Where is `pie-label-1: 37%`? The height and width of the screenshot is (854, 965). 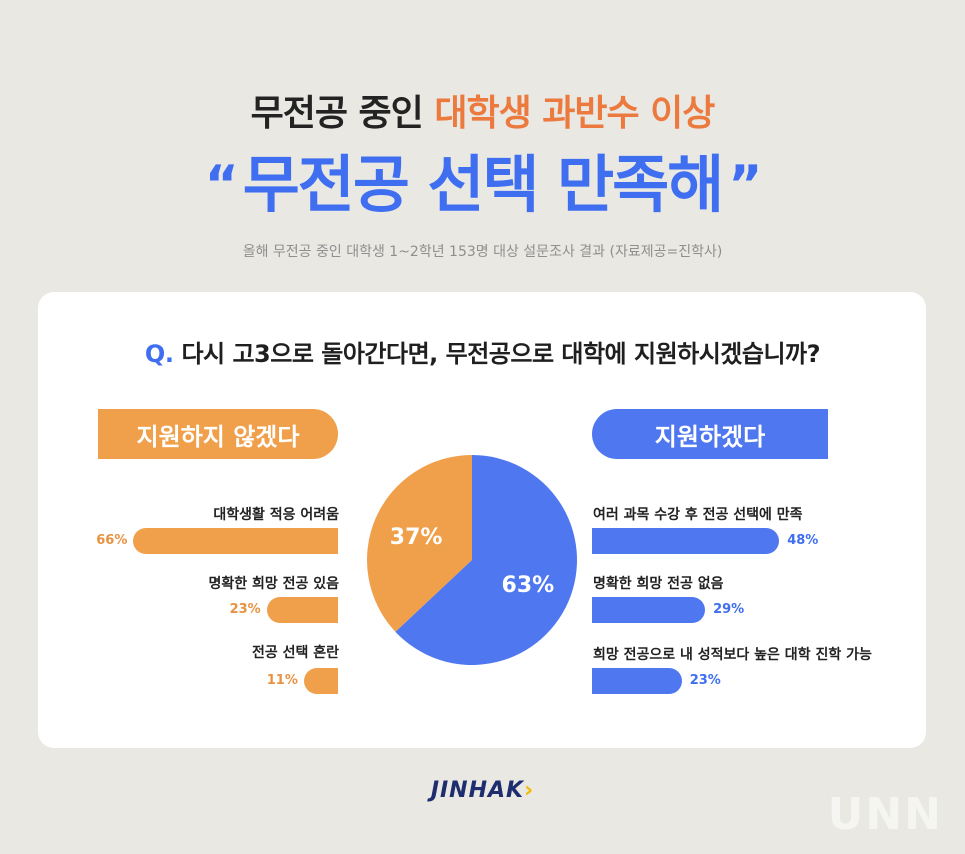 pie-label-1: 37% is located at coordinates (416, 537).